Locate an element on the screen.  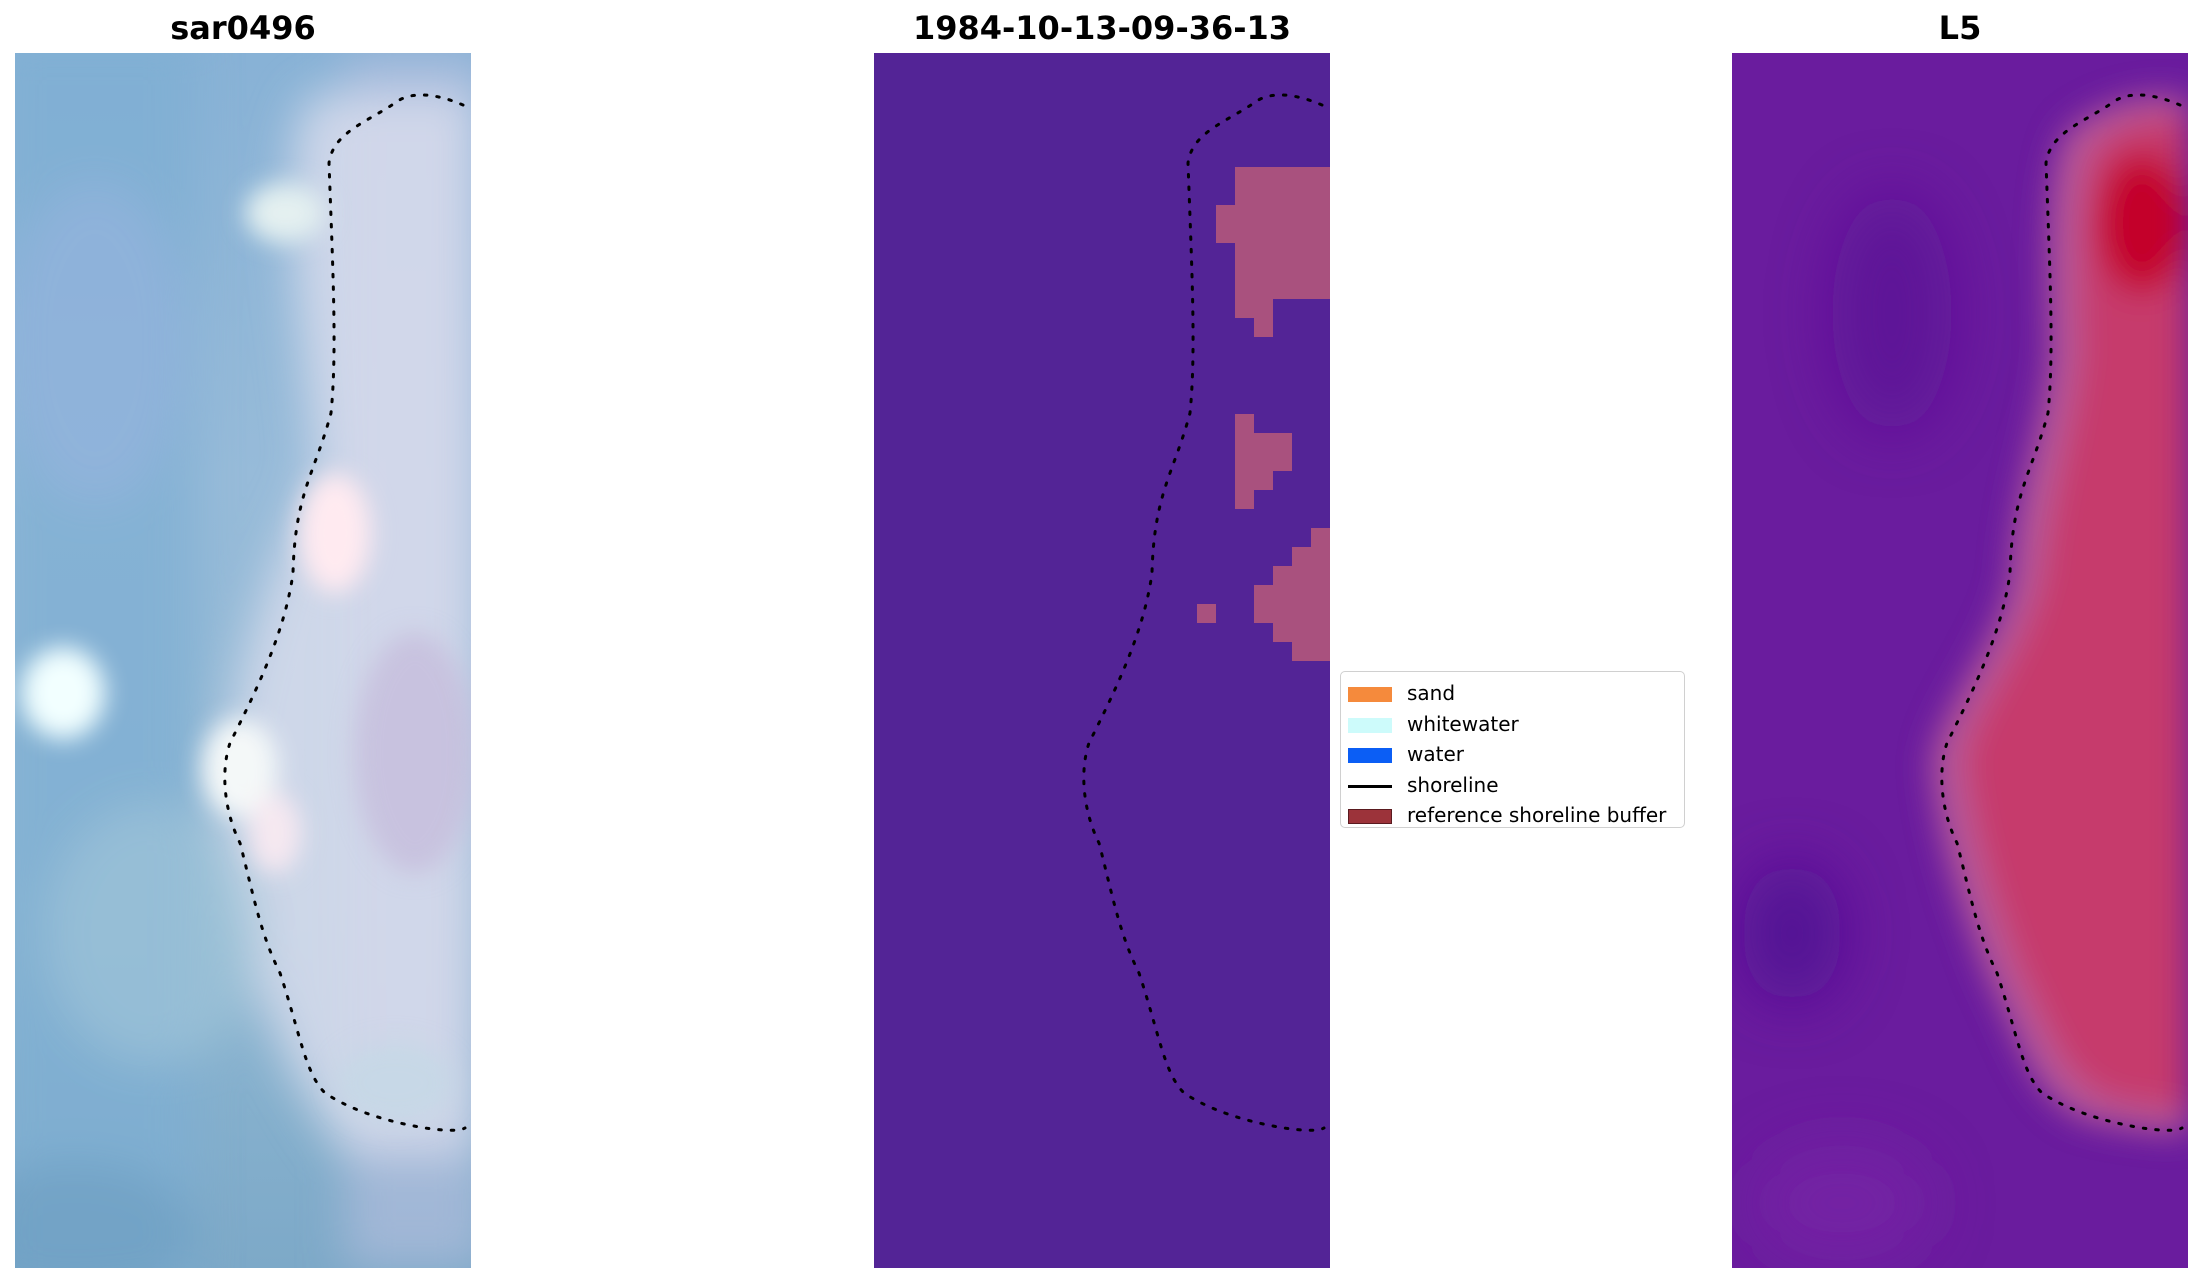
legend-label-water: water is located at coordinates (1435, 754).